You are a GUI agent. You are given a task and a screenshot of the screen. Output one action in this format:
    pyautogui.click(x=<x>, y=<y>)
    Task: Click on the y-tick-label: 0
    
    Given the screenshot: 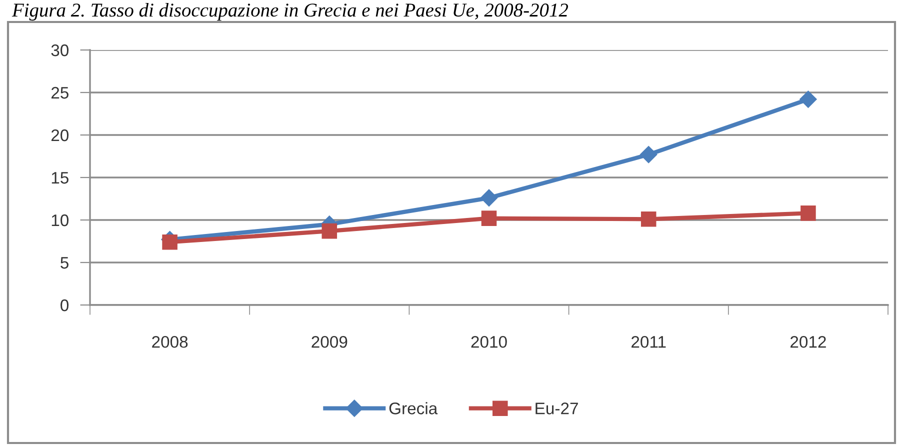 What is the action you would take?
    pyautogui.click(x=64, y=305)
    